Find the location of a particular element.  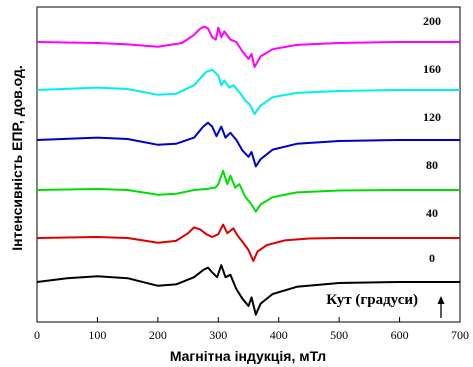

x-tick-label: 600 is located at coordinates (400, 335).